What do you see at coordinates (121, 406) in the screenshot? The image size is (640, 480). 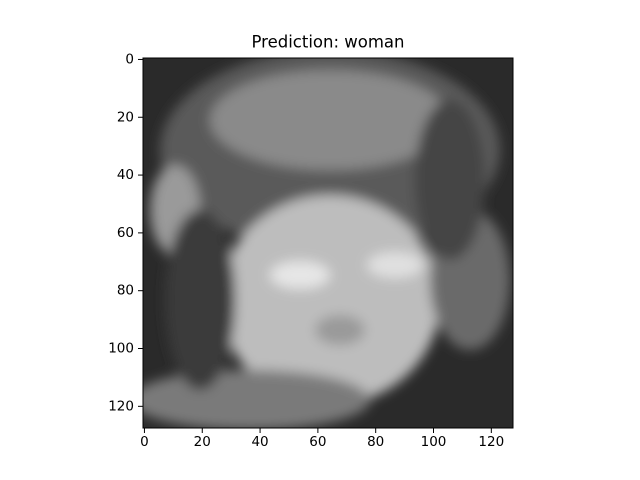 I see `y-tick-label: 120` at bounding box center [121, 406].